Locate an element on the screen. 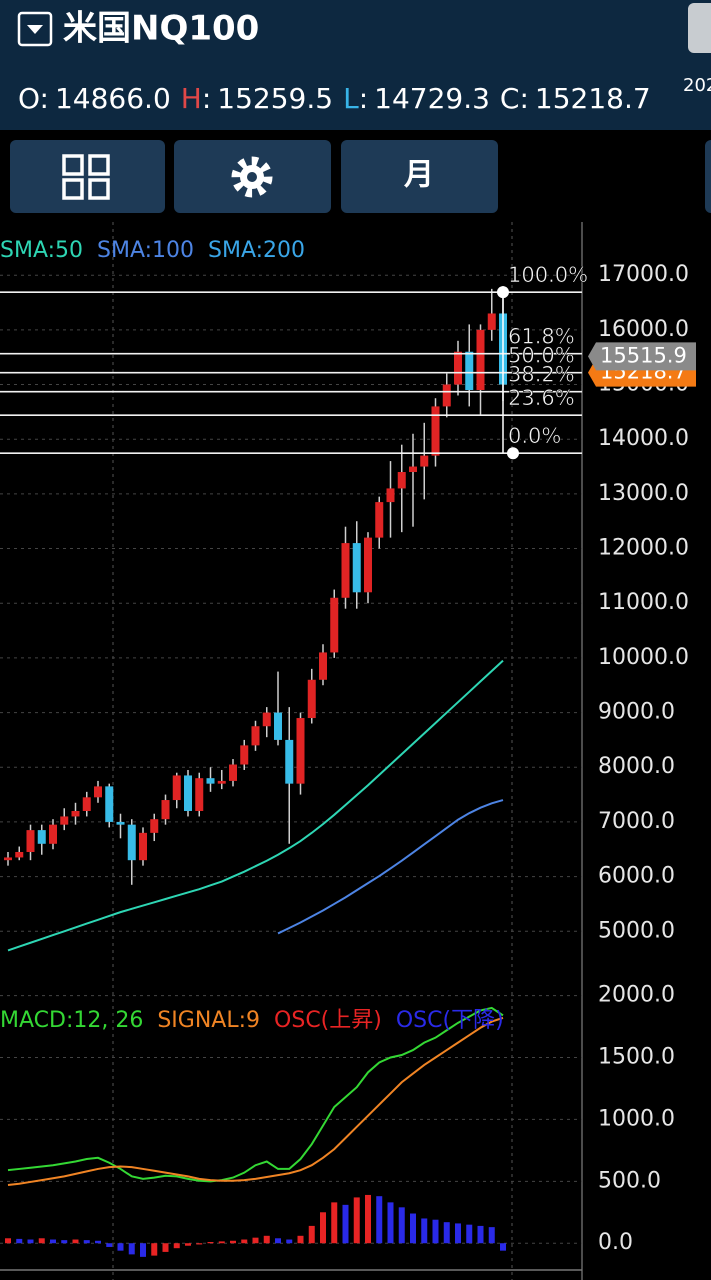 The height and width of the screenshot is (1280, 711). dropdown-frame is located at coordinates (35, 29).